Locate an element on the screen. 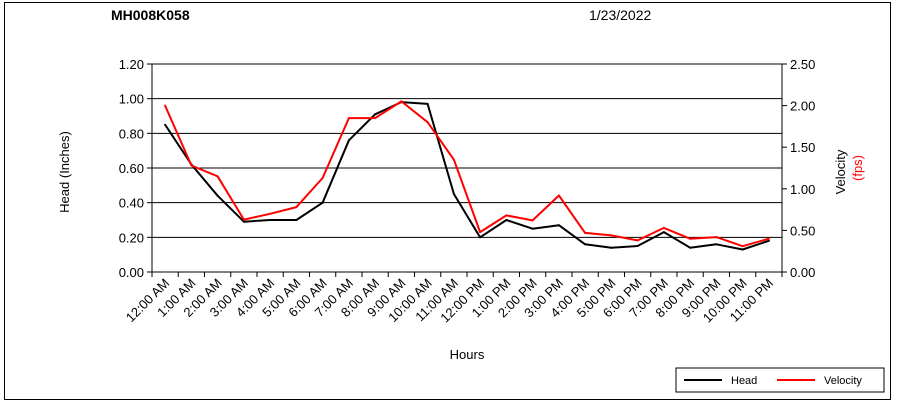  y-left-tick-label: 0.40 is located at coordinates (131, 203).